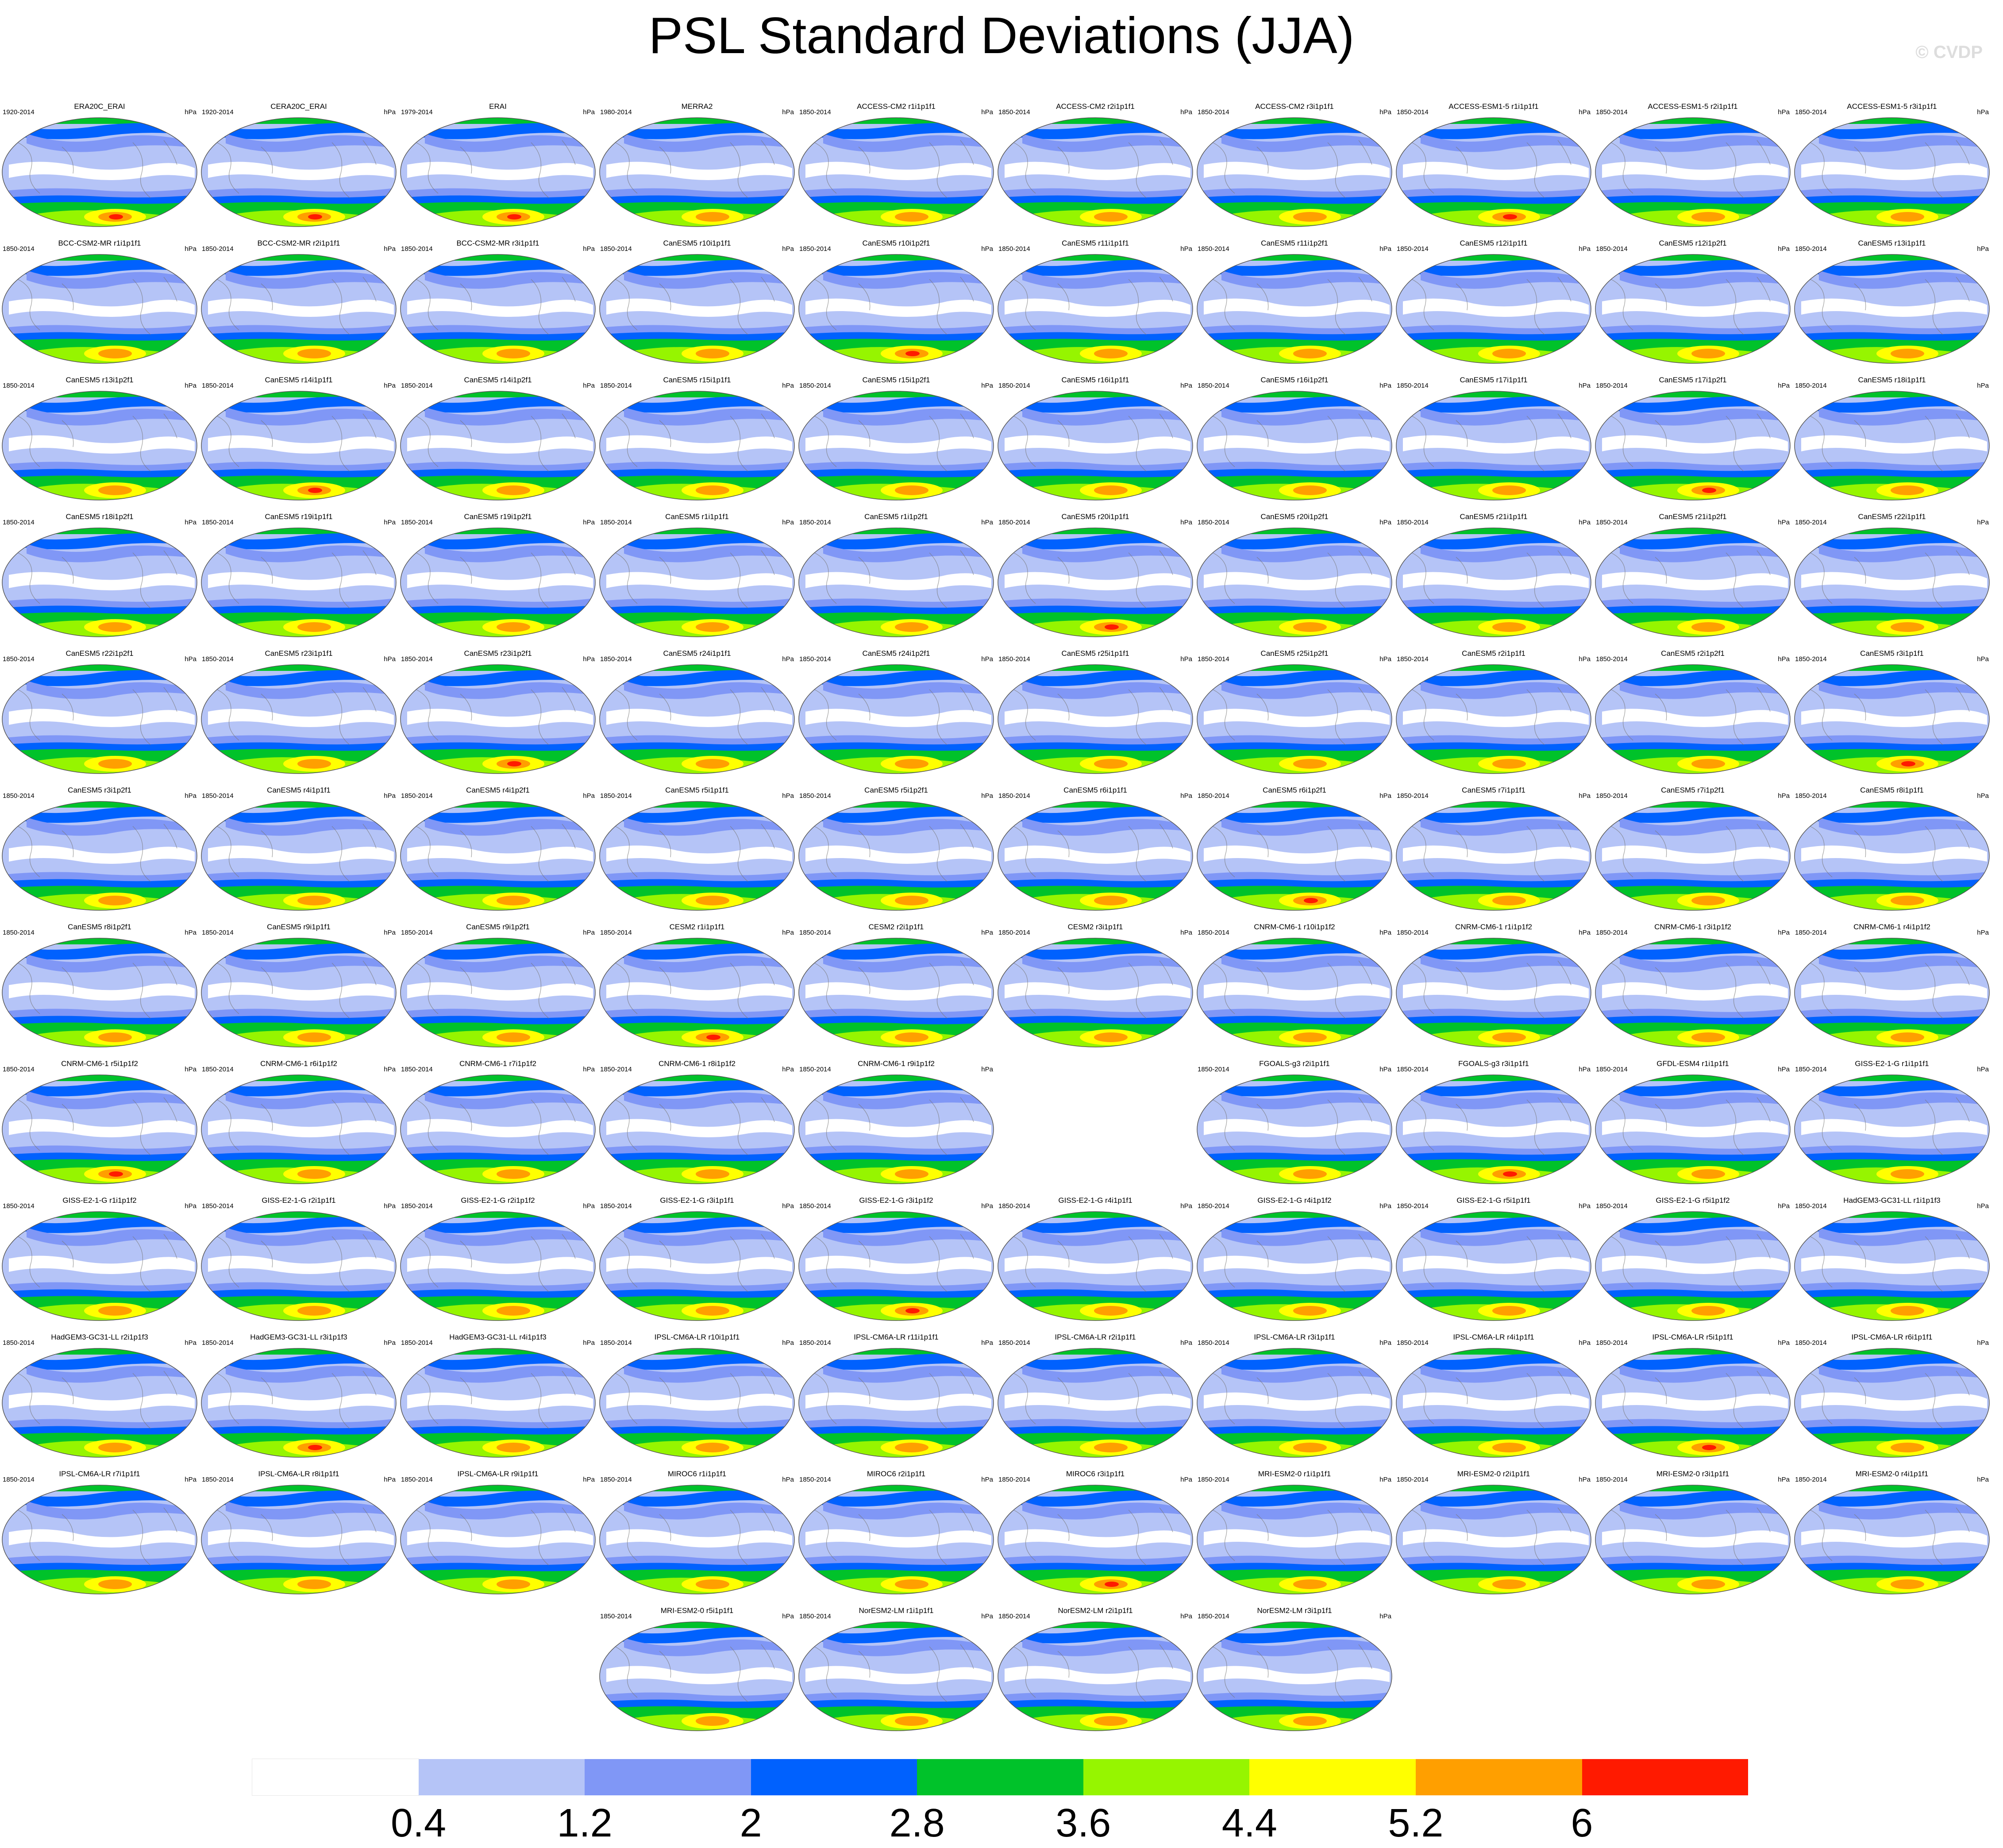 This screenshot has height=1848, width=2003. I want to click on map-panel: GISS-E2-1-G r4i1p1f2 1850-2014 hPa, so click(1294, 1260).